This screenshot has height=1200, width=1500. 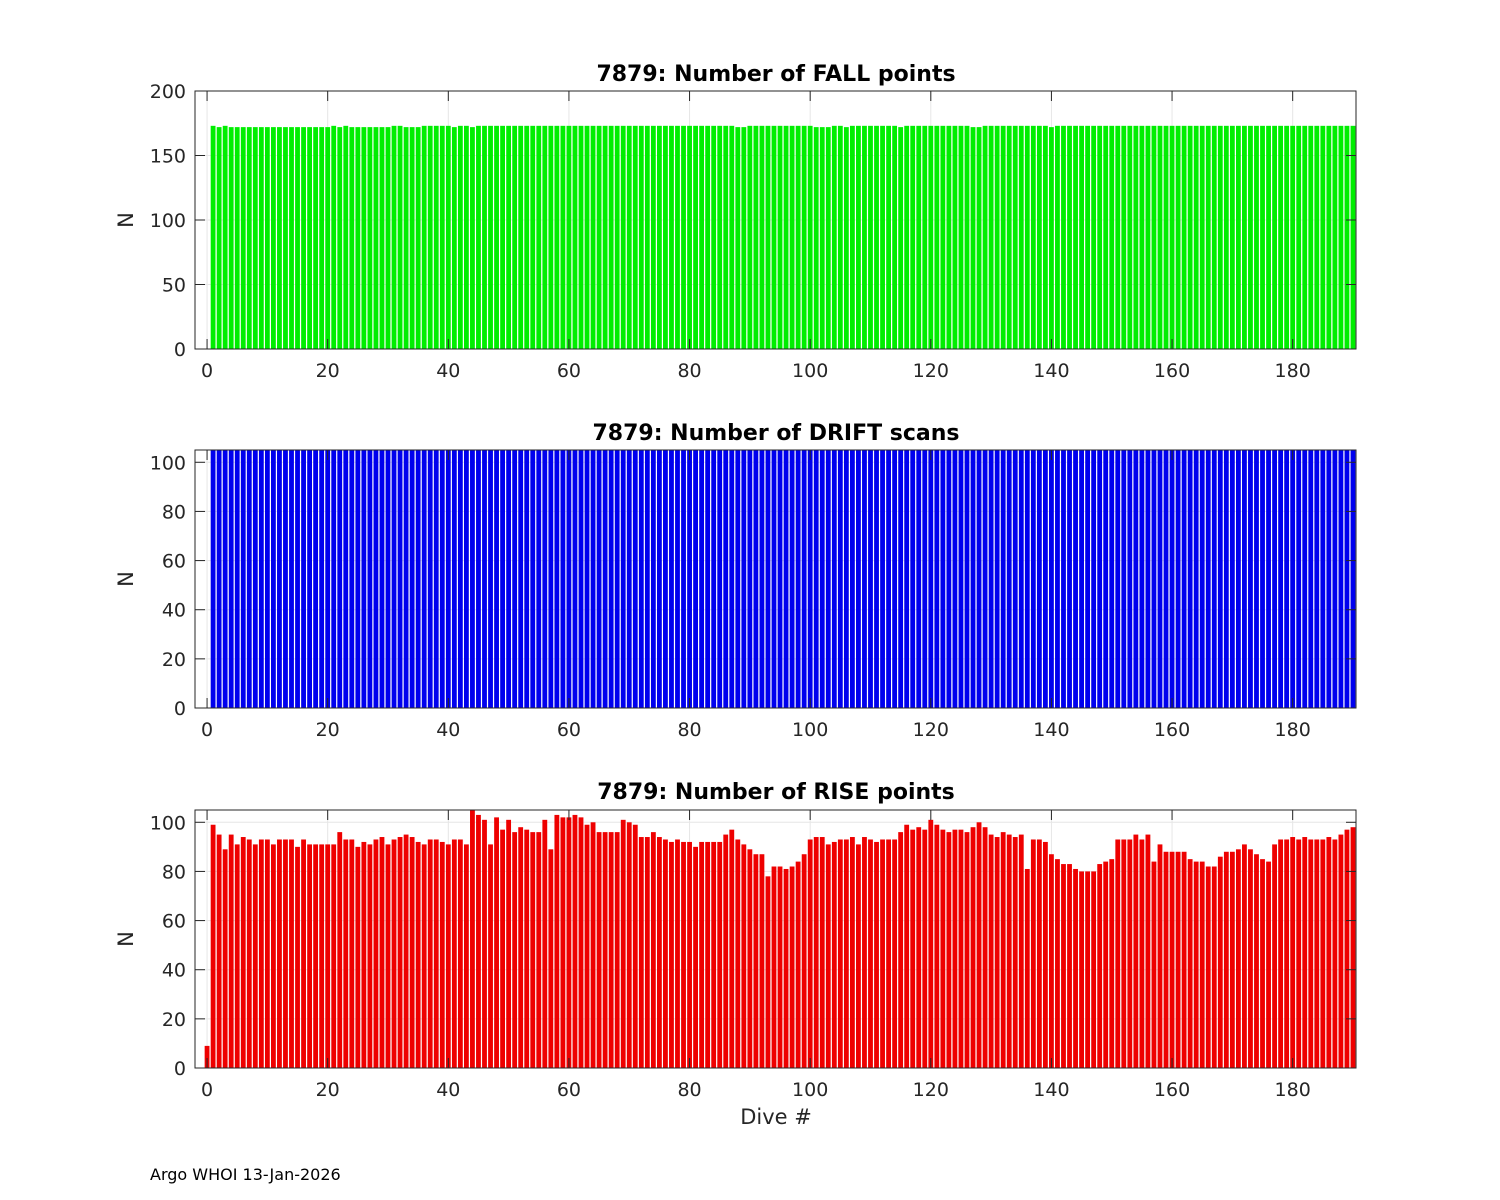 What do you see at coordinates (931, 730) in the screenshot?
I see `drift-x-tick-label: 120` at bounding box center [931, 730].